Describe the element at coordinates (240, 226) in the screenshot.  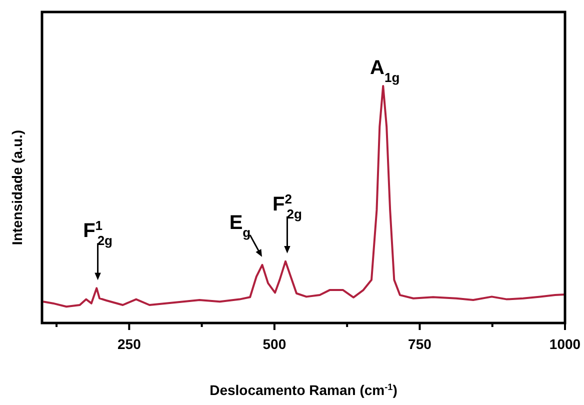
I see `annotation: E$_{g}$` at that location.